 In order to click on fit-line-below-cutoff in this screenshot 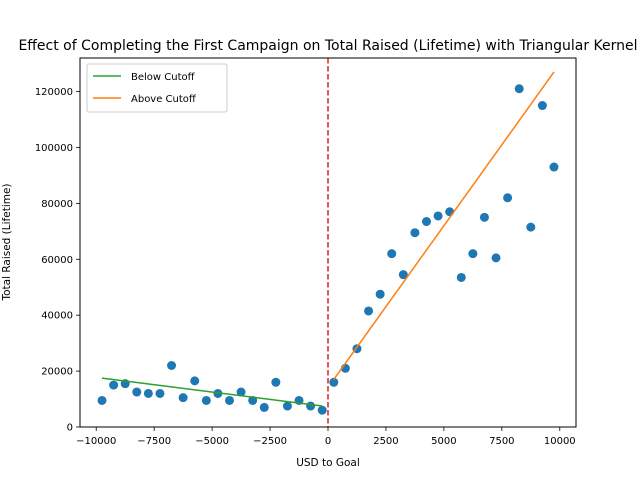, I will do `click(212, 392)`.